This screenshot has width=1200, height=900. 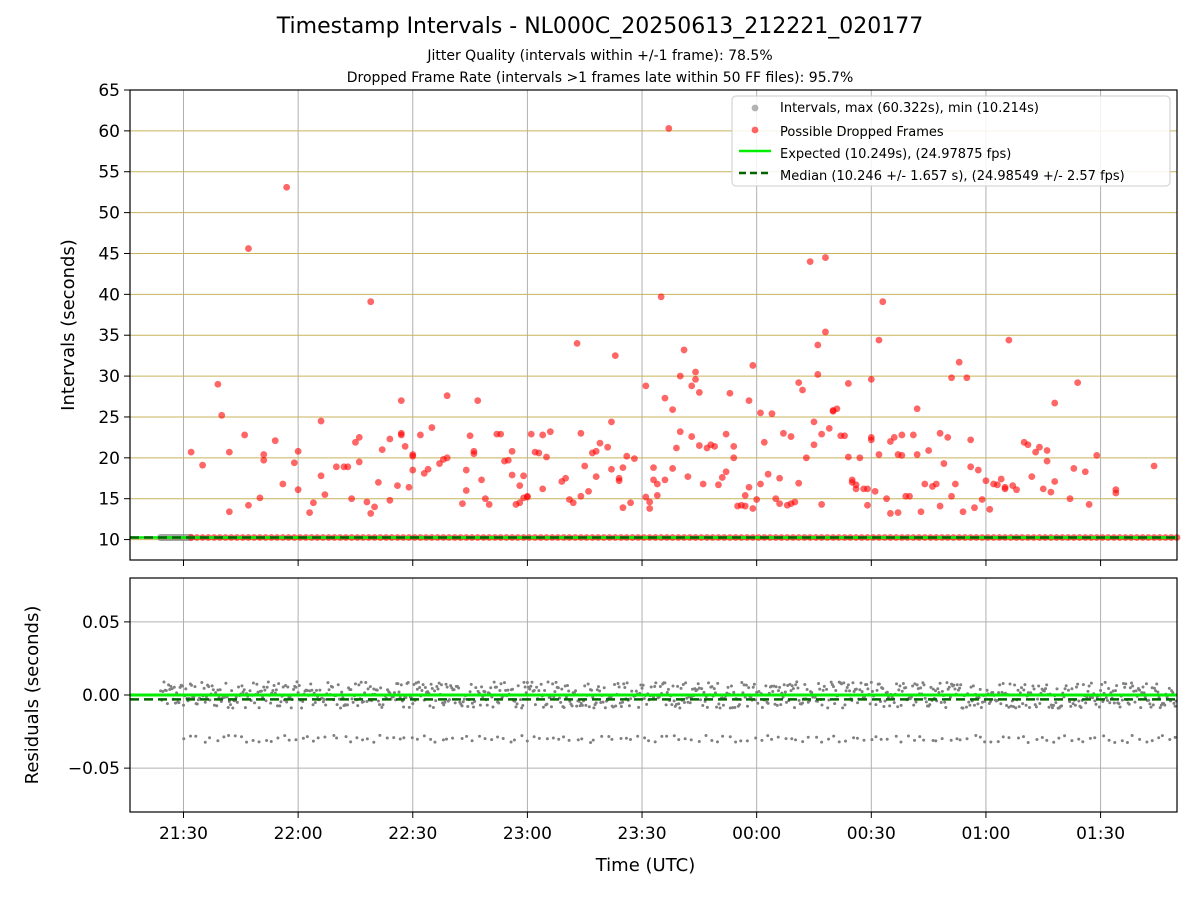 What do you see at coordinates (109, 173) in the screenshot?
I see `y-tick-label: 55` at bounding box center [109, 173].